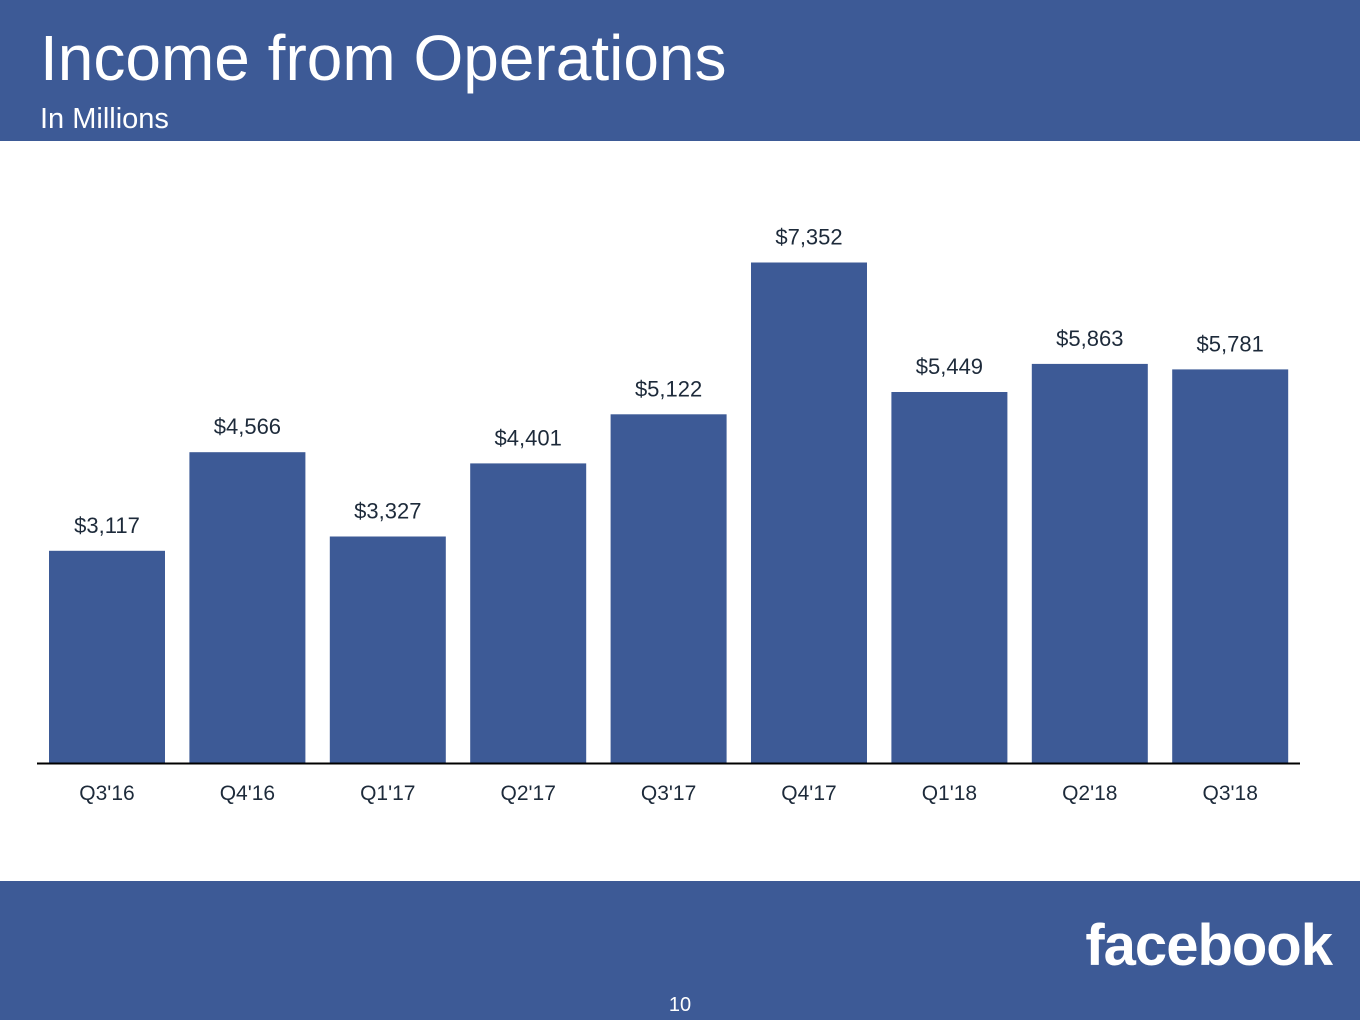  What do you see at coordinates (668, 388) in the screenshot?
I see `data-label-Q3'17: $5,122` at bounding box center [668, 388].